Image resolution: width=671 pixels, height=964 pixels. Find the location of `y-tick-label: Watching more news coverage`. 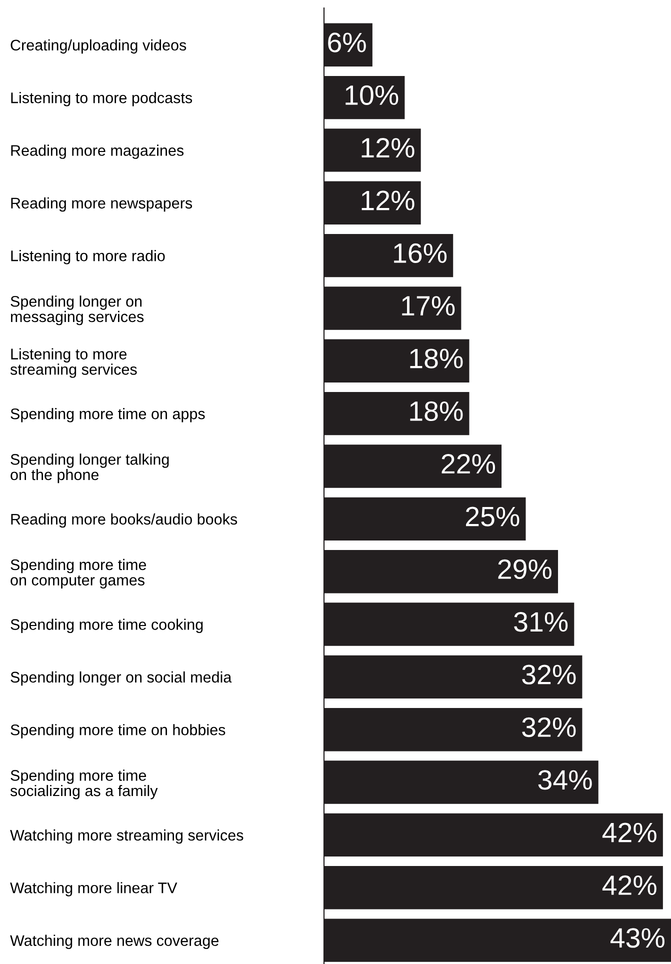

y-tick-label: Watching more news coverage is located at coordinates (114, 942).